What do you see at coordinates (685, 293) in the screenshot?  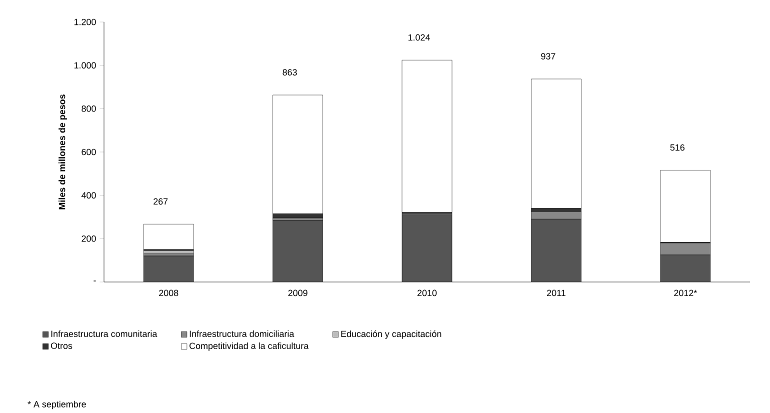 I see `x-tick-label: 2012*` at bounding box center [685, 293].